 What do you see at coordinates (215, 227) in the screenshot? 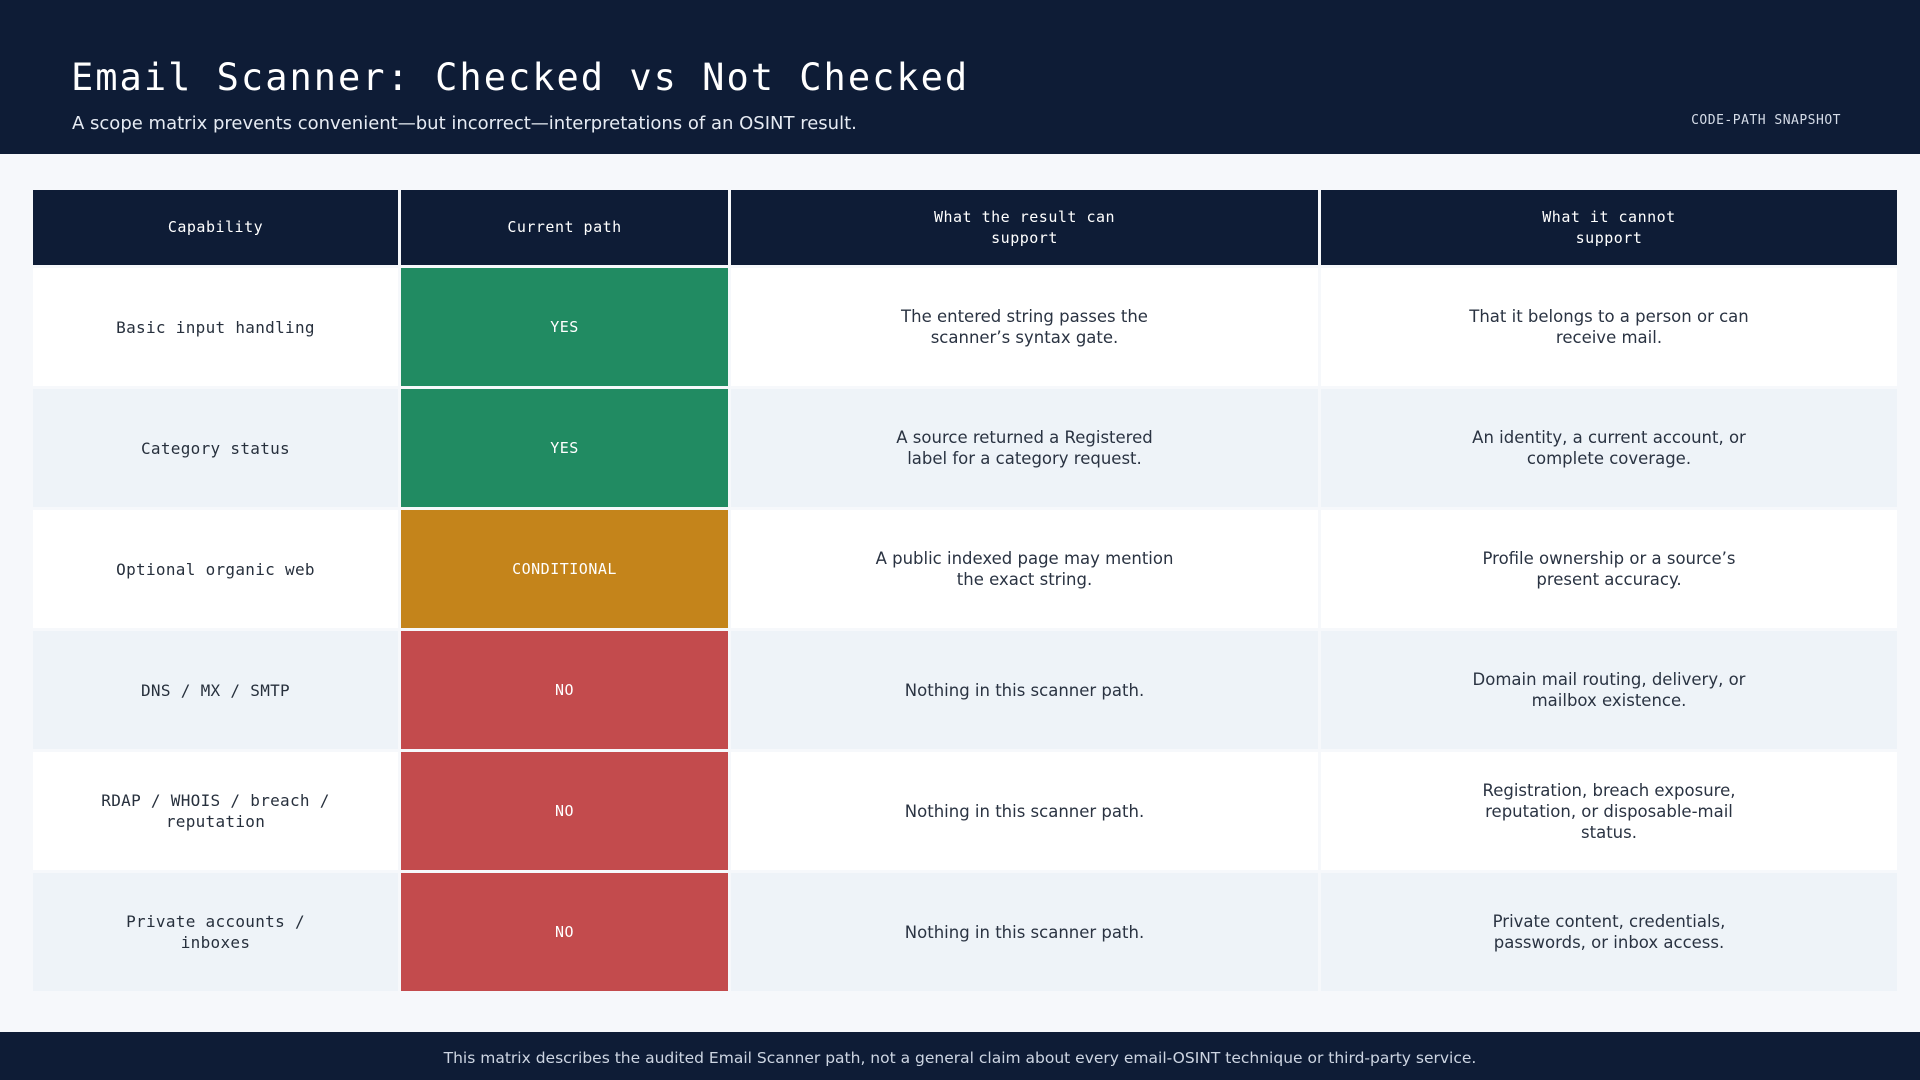
I see `column-header-capability: Capability` at bounding box center [215, 227].